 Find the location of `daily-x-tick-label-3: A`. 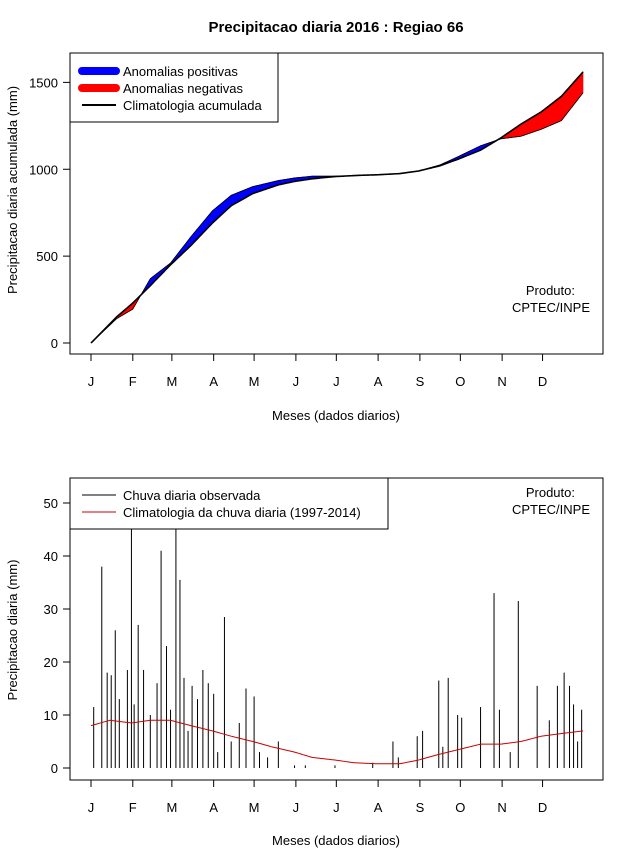

daily-x-tick-label-3: A is located at coordinates (213, 807).